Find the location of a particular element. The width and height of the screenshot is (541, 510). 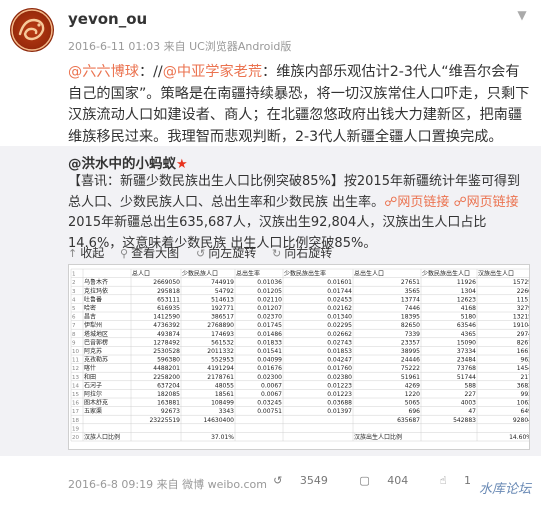

row-number: 2 is located at coordinates (74, 283).